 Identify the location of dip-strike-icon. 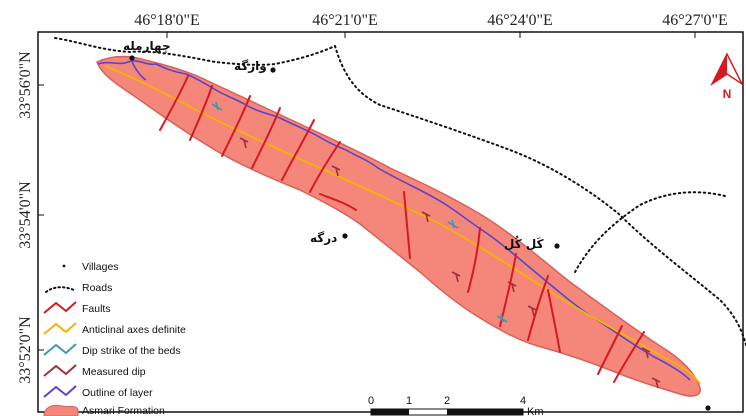
(60, 349).